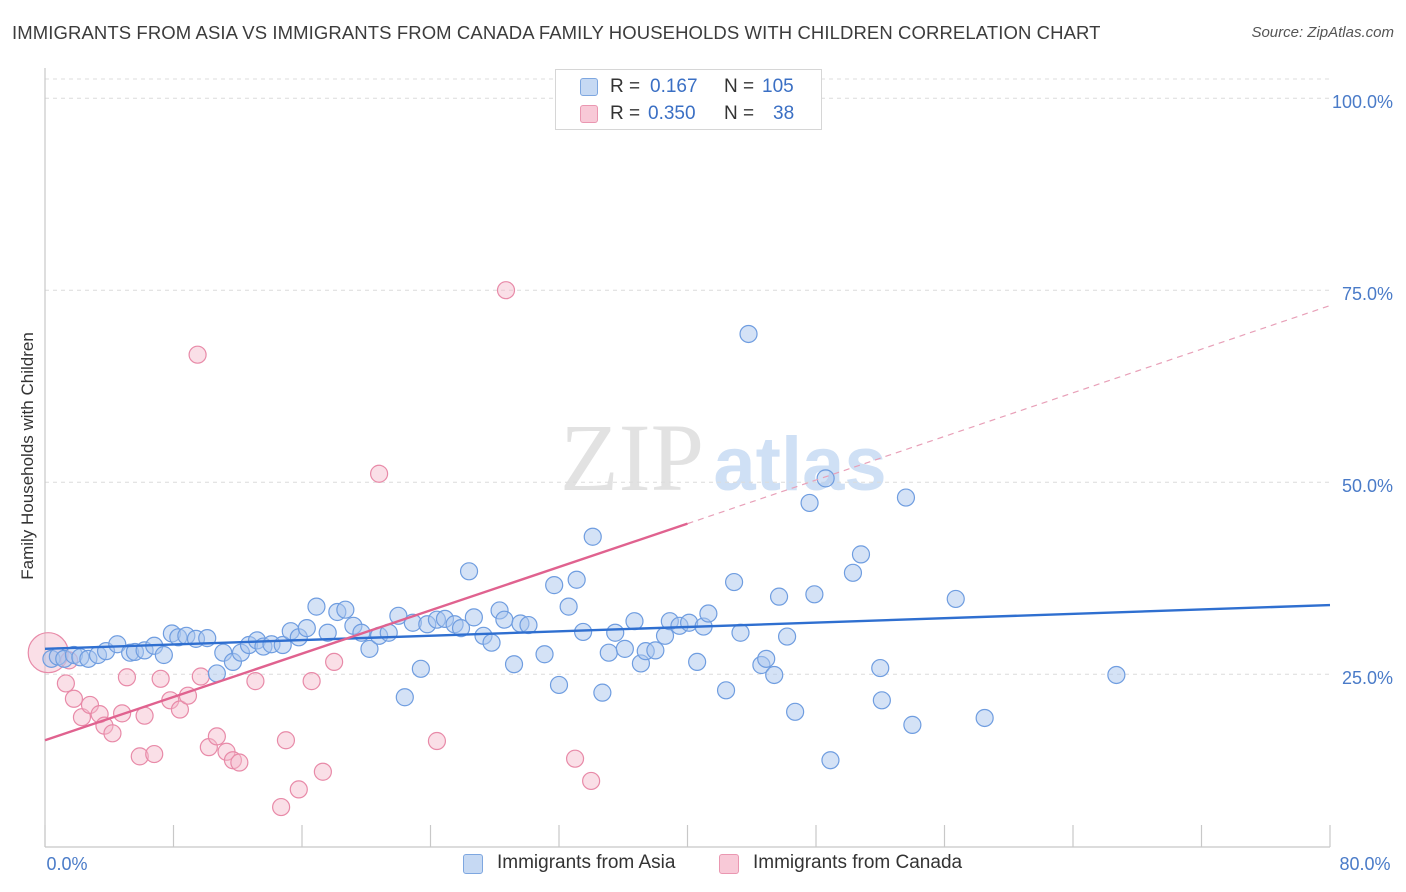 The height and width of the screenshot is (892, 1406). Describe the element at coordinates (1362, 102) in the screenshot. I see `y-tick-label-3: 100.0%` at that location.